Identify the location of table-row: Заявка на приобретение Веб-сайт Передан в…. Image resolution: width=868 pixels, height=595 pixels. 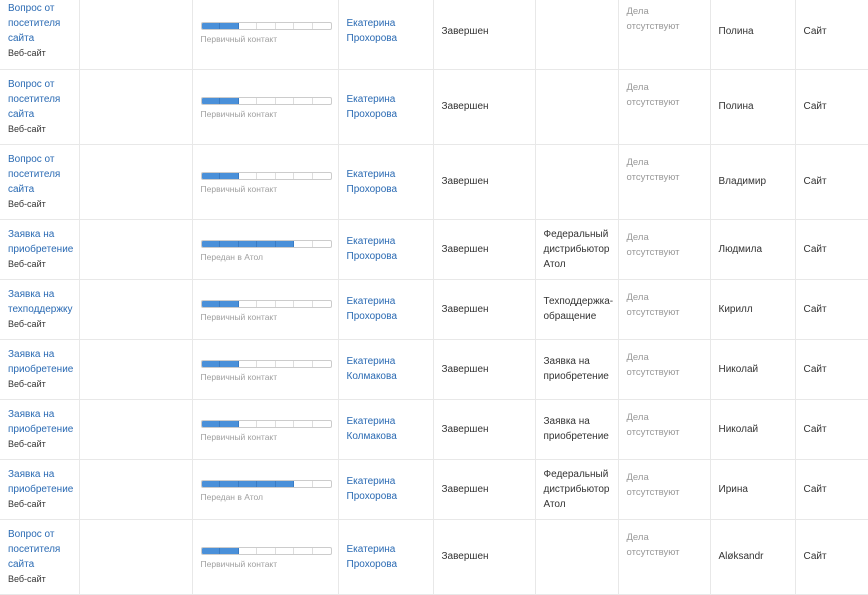
(434, 249).